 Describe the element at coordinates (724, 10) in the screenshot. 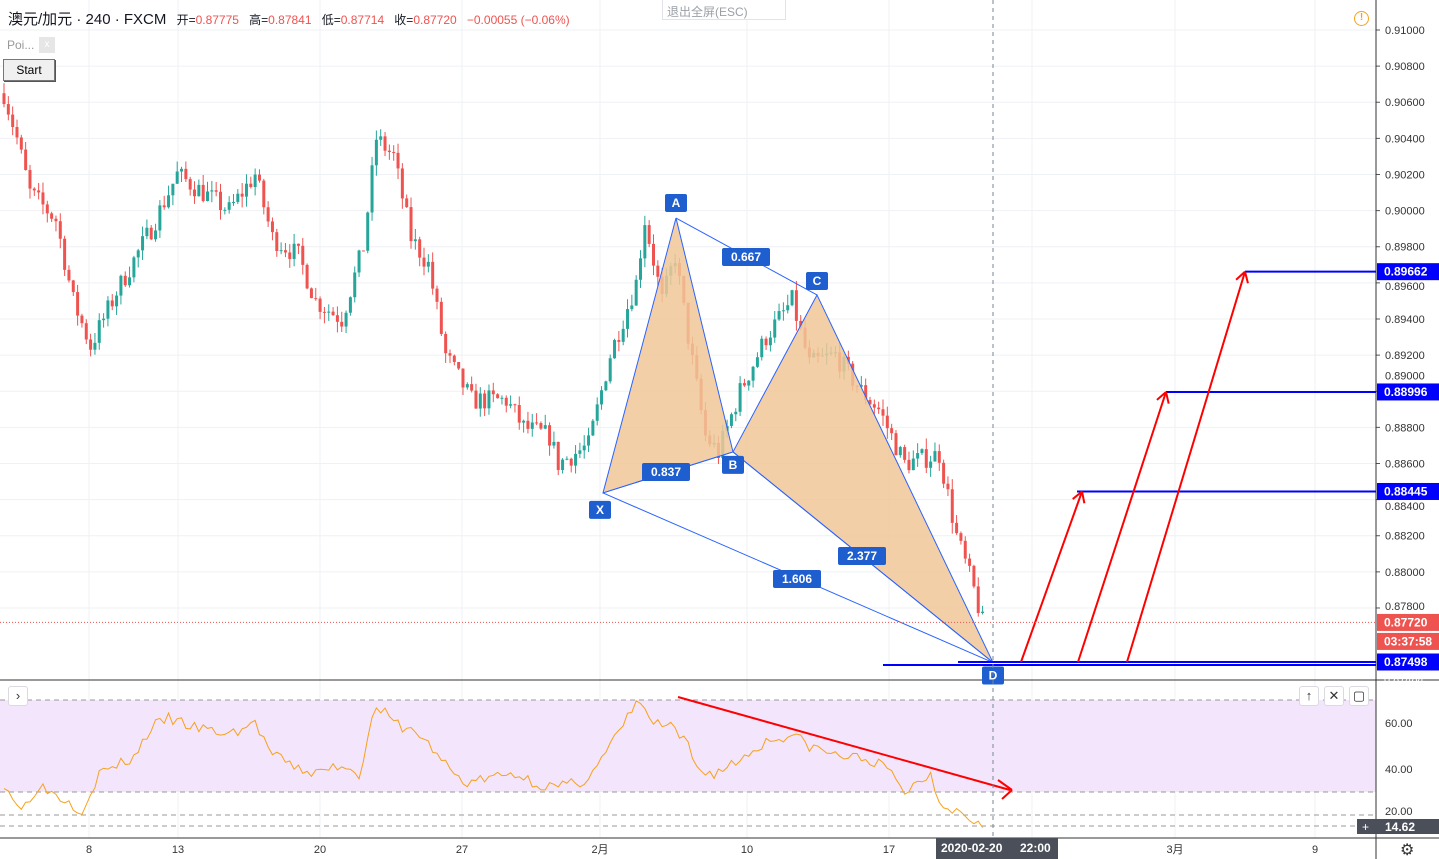

I see `exit-fullscreen-button: 退出全屏(ESC)` at that location.